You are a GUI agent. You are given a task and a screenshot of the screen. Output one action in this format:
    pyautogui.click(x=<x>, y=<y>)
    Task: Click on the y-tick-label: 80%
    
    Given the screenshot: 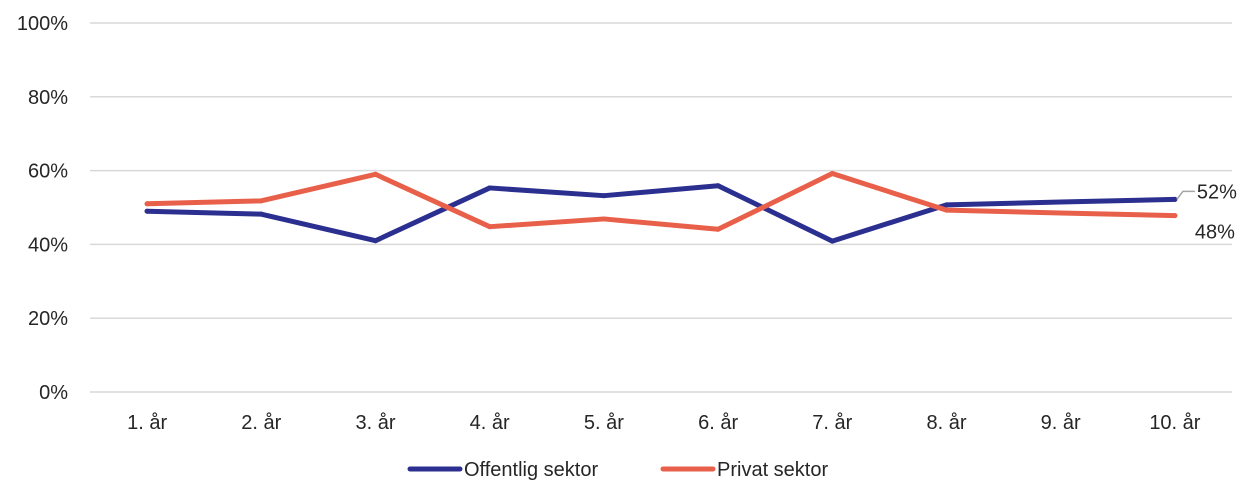 What is the action you would take?
    pyautogui.click(x=48, y=98)
    